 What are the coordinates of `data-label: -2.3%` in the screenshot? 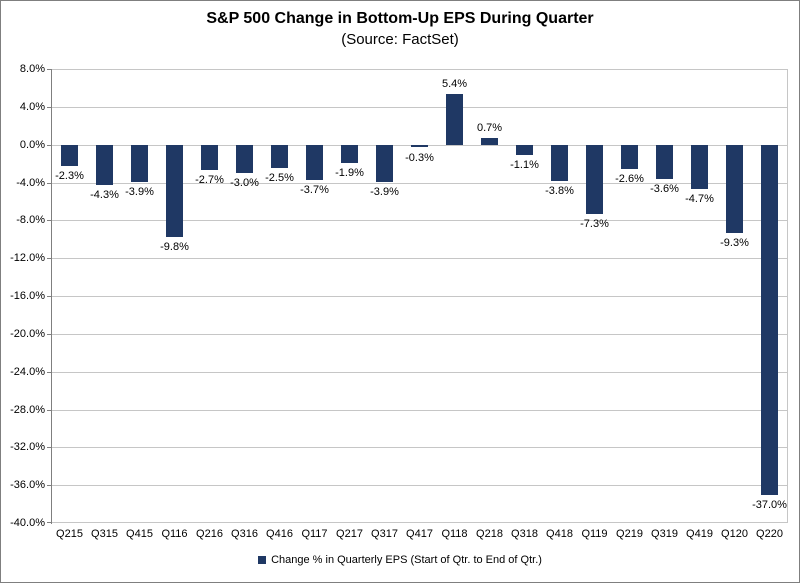 It's located at (69, 176).